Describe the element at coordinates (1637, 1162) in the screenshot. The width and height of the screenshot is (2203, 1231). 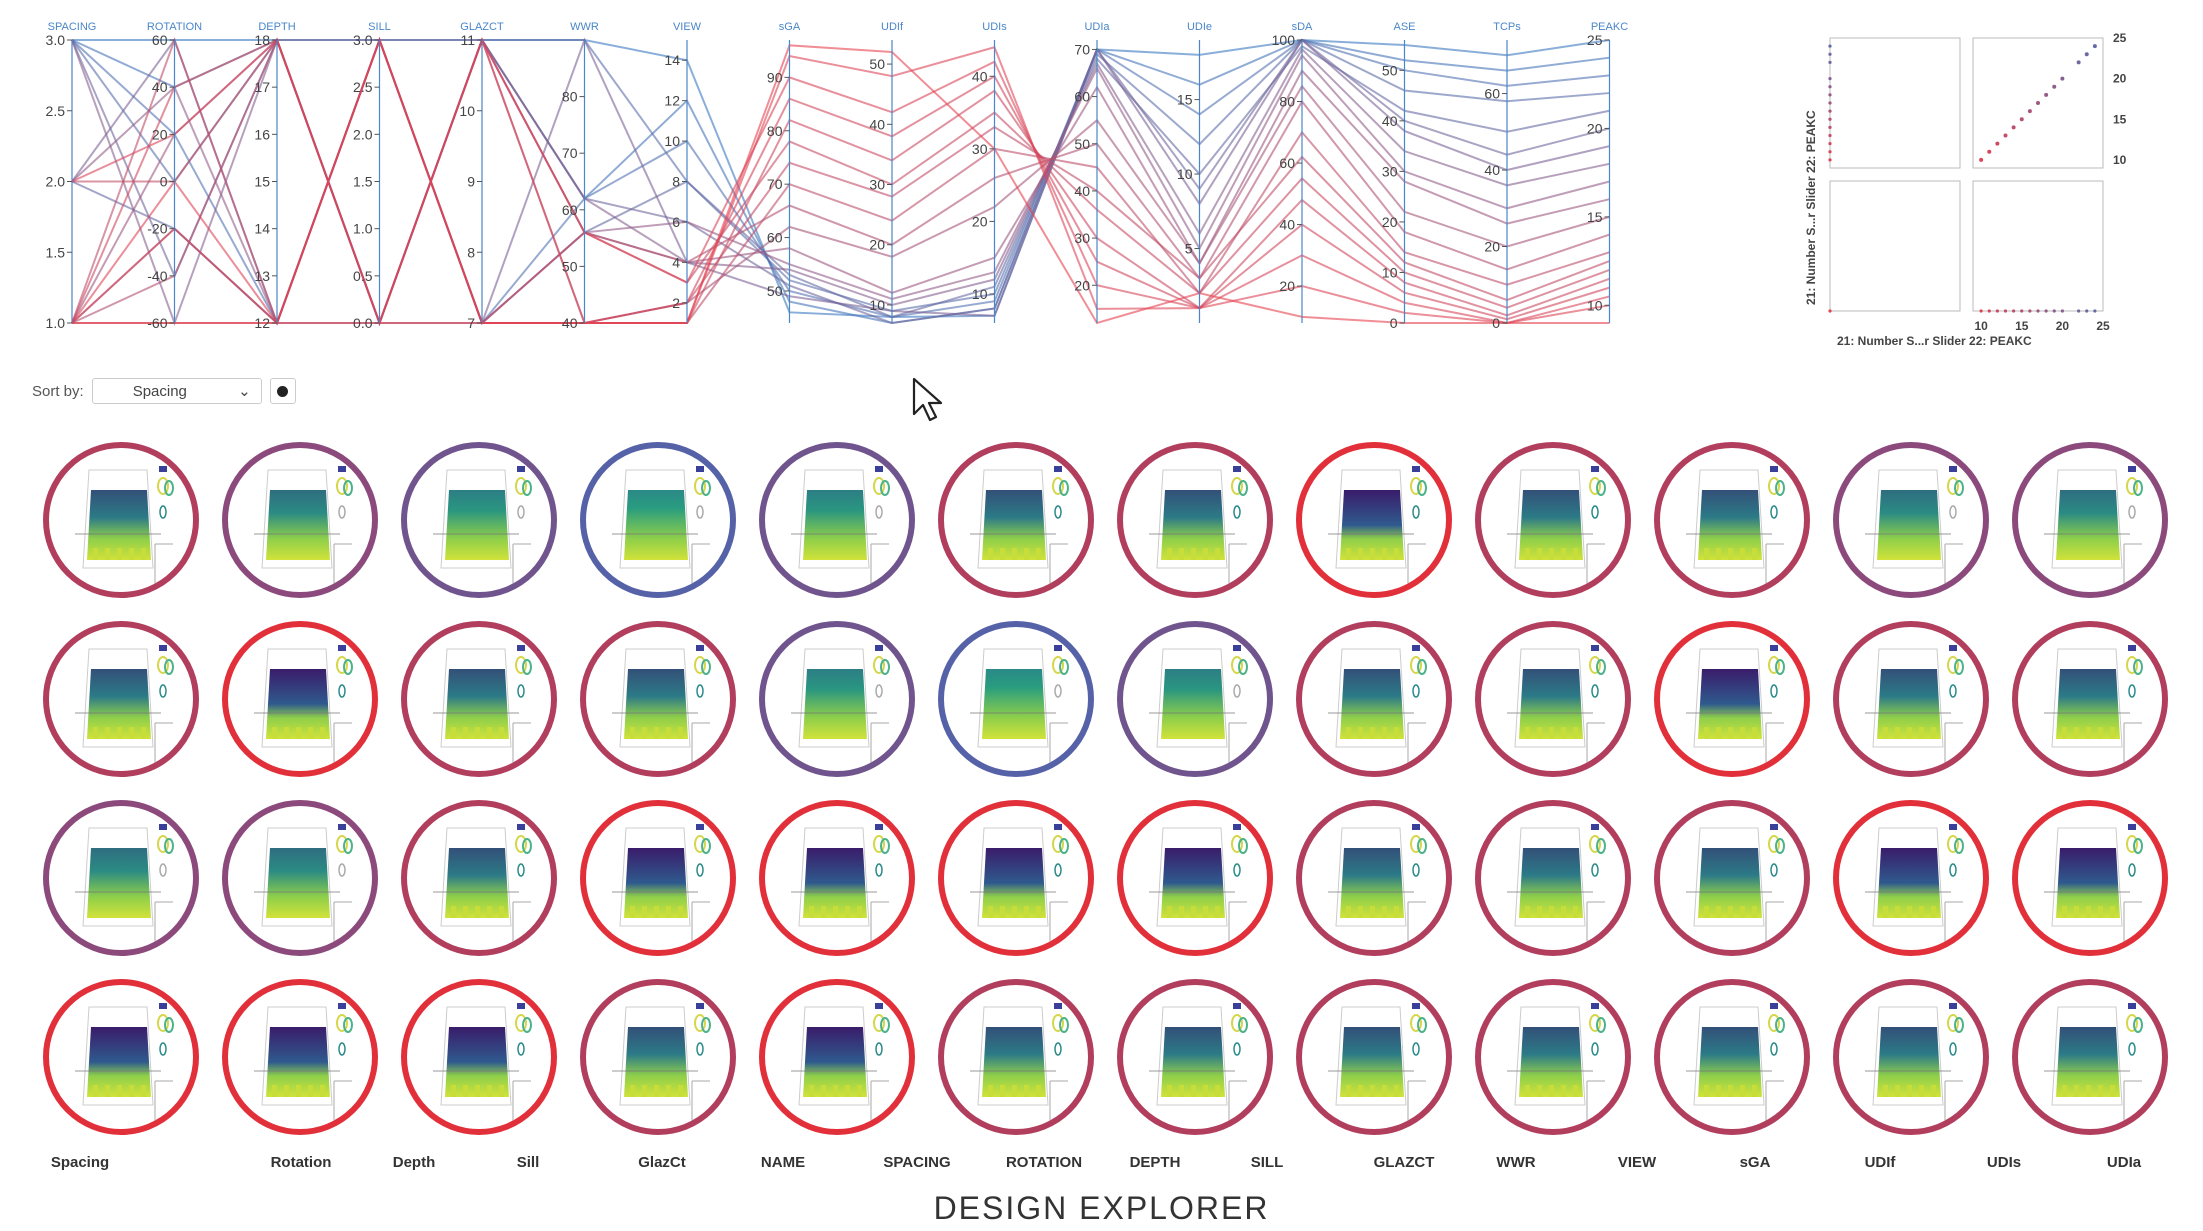
I see `column-label: VIEW` at that location.